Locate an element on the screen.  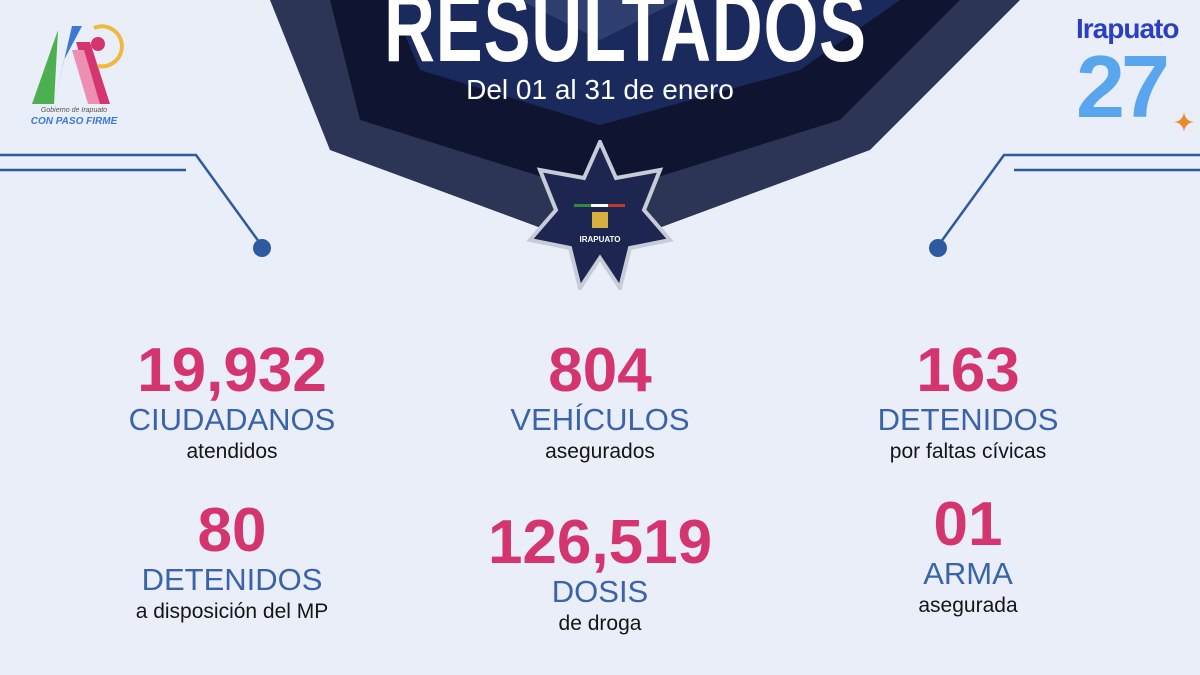
badge-city: IRAPUATO is located at coordinates (599, 239).